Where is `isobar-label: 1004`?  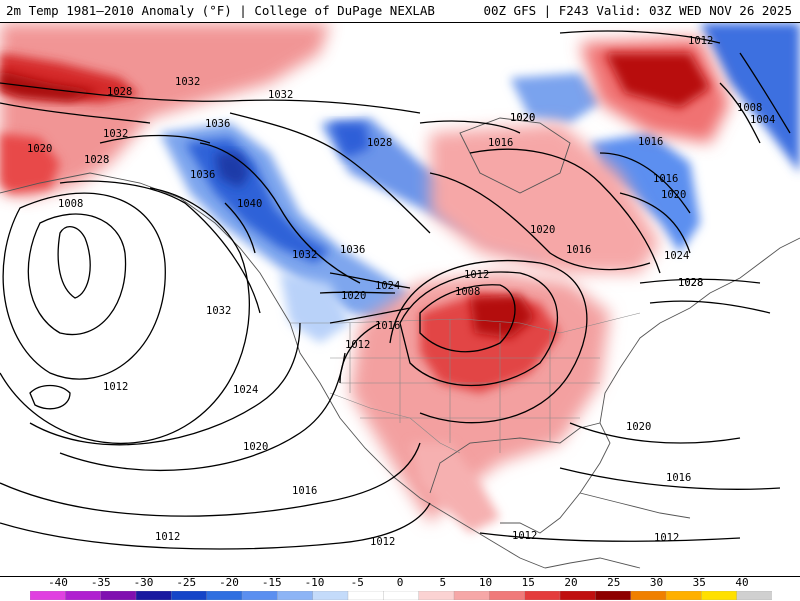 isobar-label: 1004 is located at coordinates (762, 120).